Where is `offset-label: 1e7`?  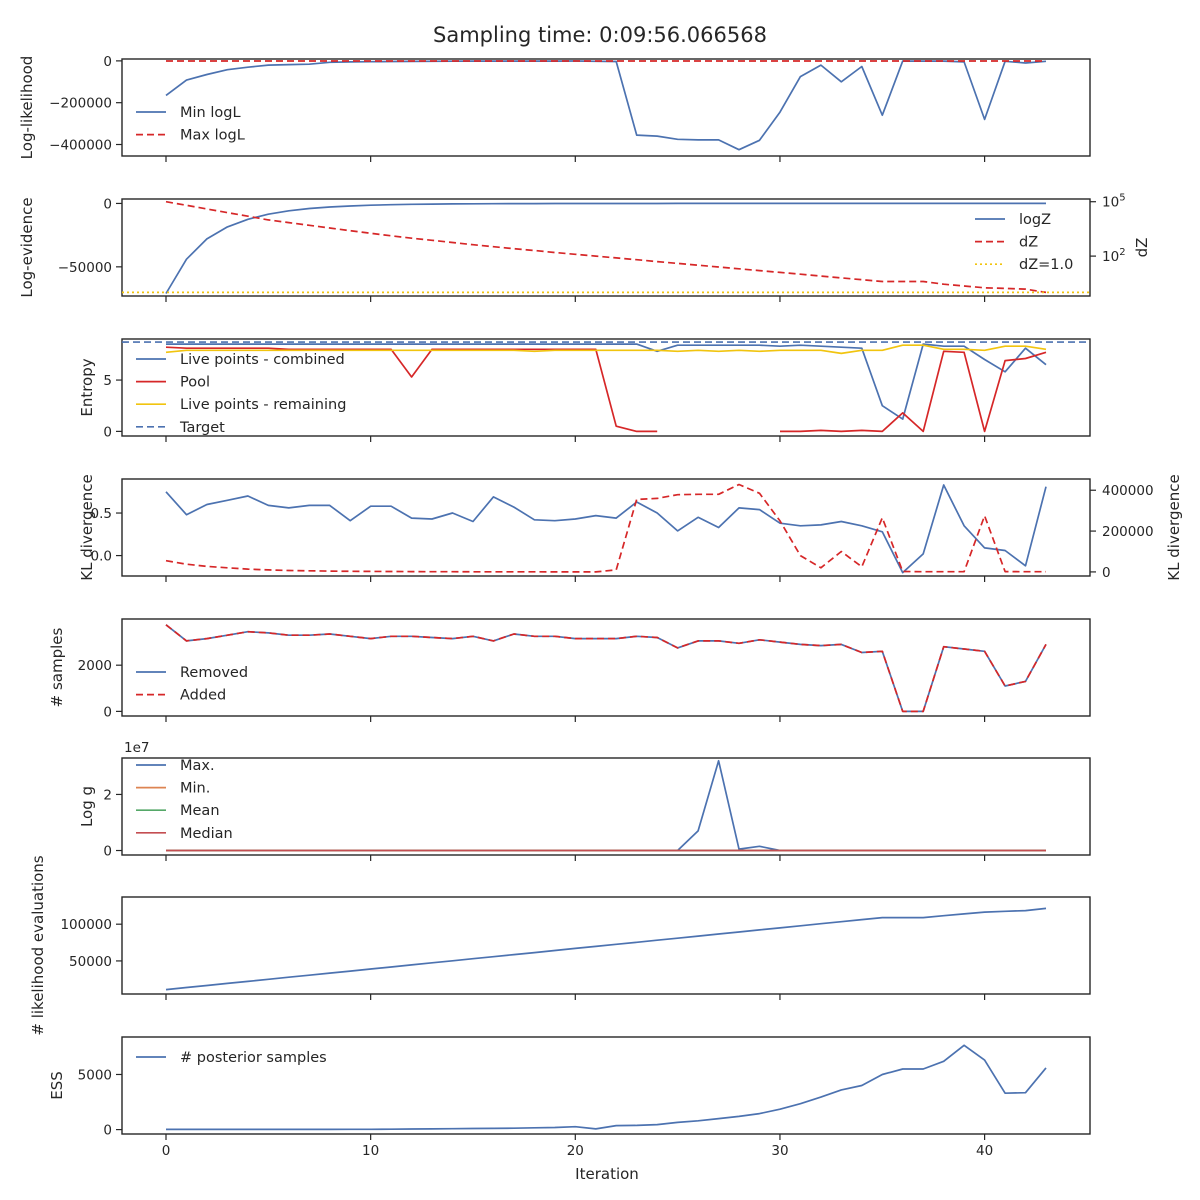 offset-label: 1e7 is located at coordinates (136, 748).